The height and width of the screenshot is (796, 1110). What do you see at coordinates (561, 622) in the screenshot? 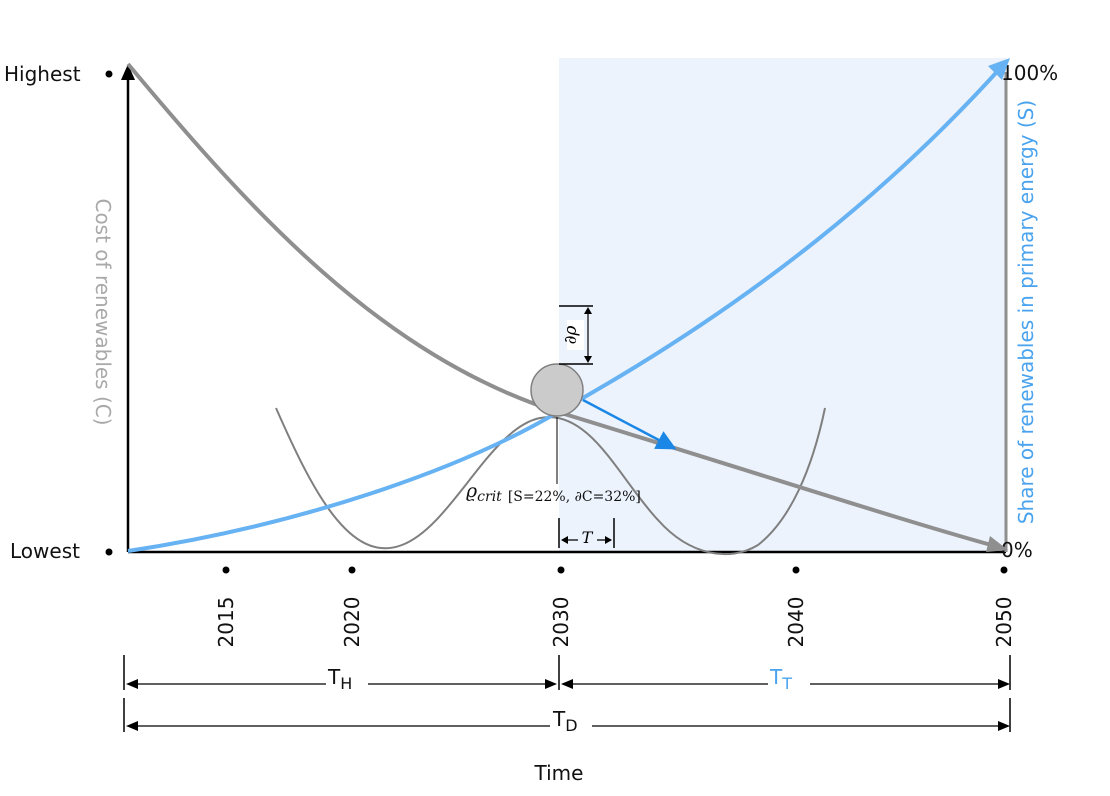
I see `year-label: 2030` at bounding box center [561, 622].